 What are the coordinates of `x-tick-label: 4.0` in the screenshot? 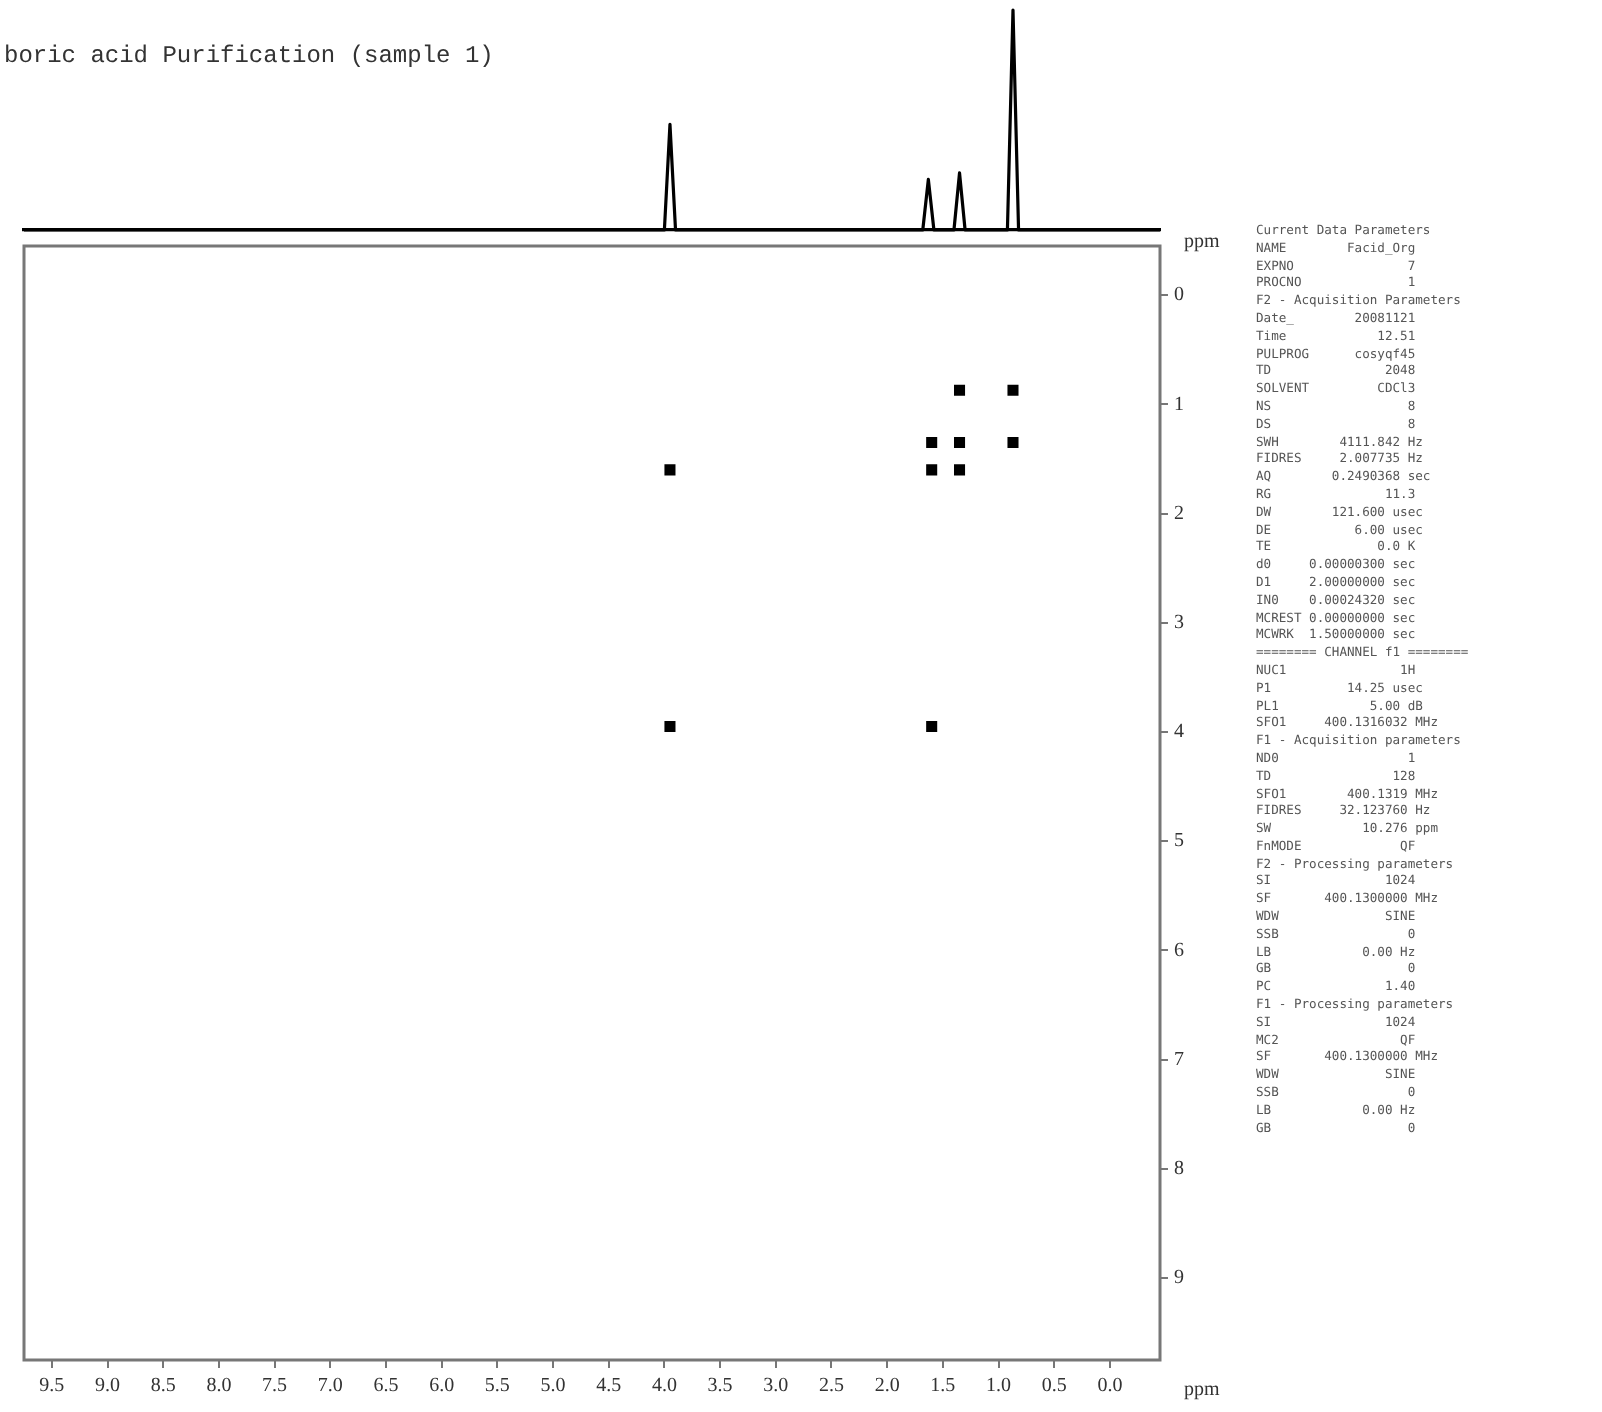 It's located at (664, 1386).